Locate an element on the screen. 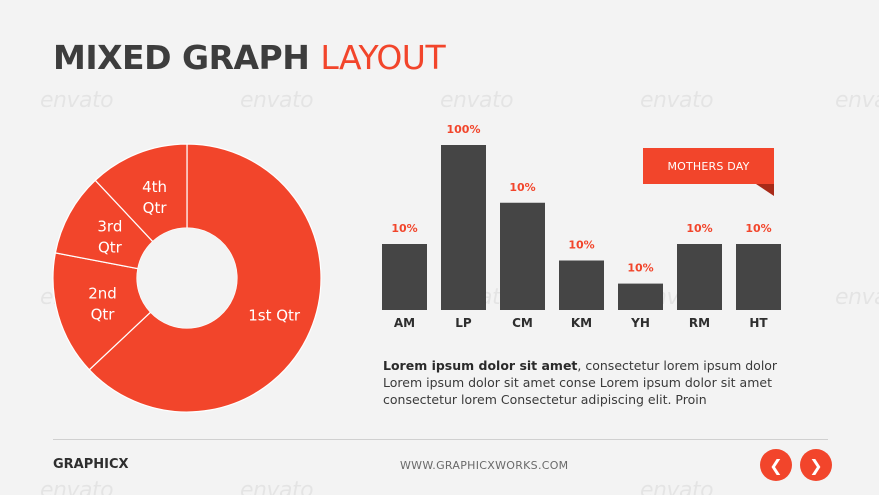 The width and height of the screenshot is (879, 495). chevron-right-icon: ❯ is located at coordinates (816, 465).